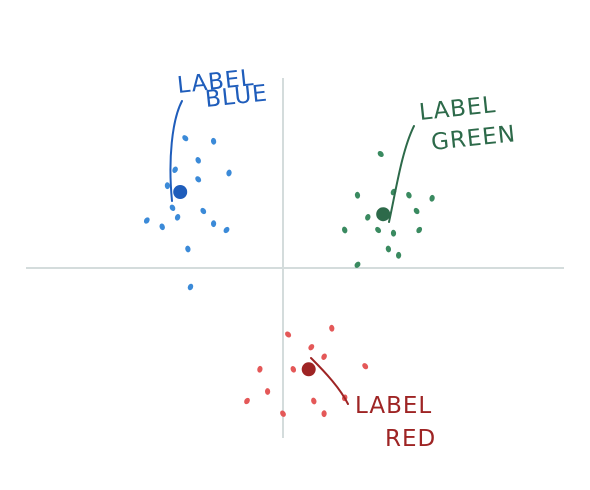 The height and width of the screenshot is (490, 590). Describe the element at coordinates (176, 151) in the screenshot. I see `blue-leader-line` at that location.